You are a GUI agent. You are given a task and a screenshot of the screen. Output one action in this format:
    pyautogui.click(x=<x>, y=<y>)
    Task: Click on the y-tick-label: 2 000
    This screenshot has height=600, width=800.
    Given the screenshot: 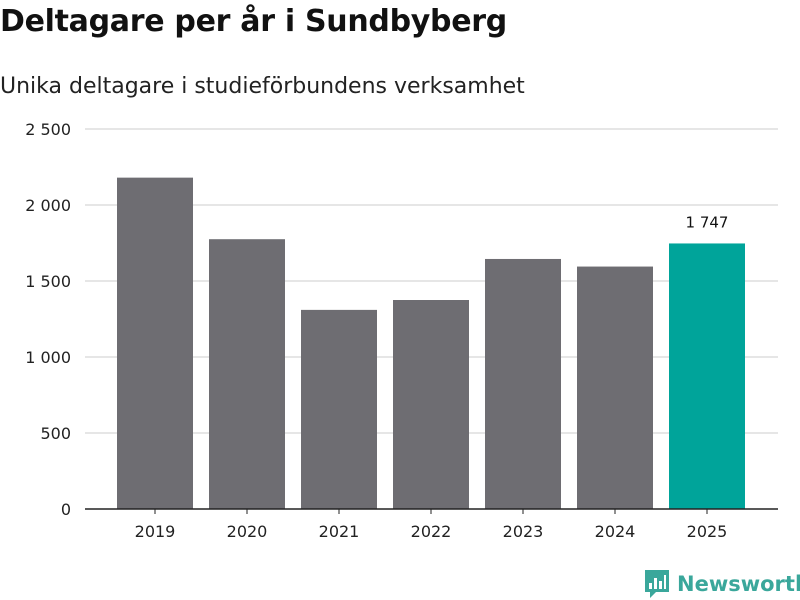 What is the action you would take?
    pyautogui.click(x=48, y=205)
    